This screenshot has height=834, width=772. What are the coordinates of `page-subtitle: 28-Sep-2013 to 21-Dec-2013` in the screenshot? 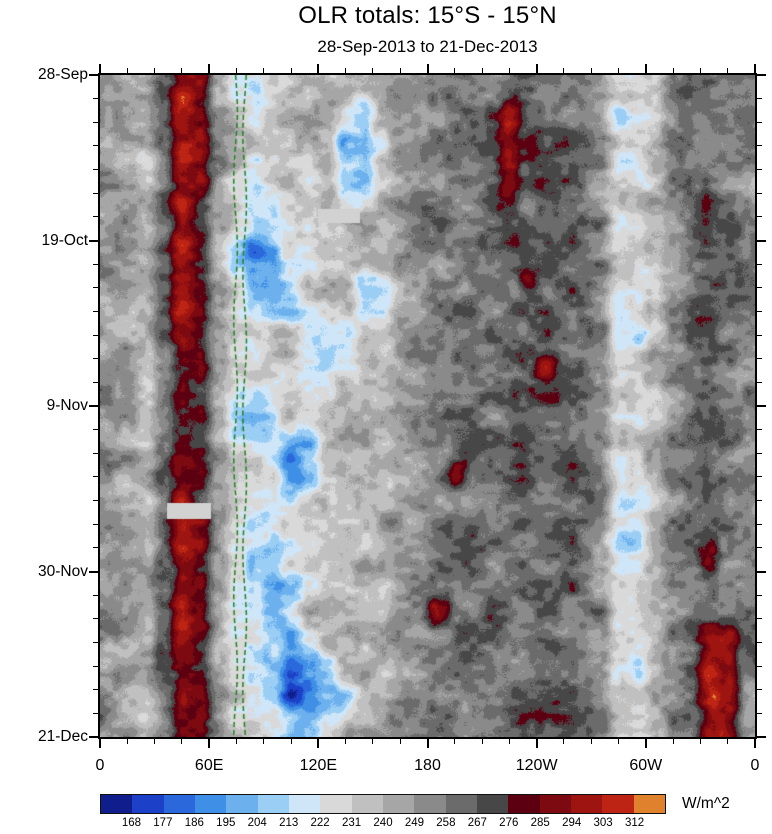 It's located at (427, 46).